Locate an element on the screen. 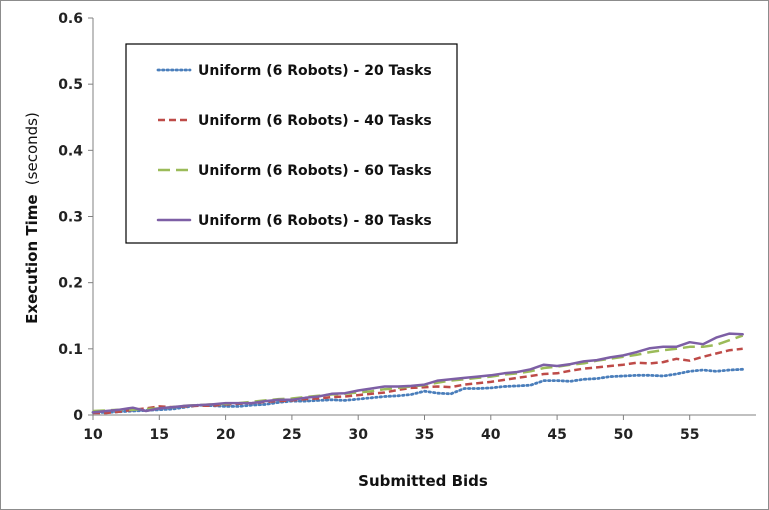 The width and height of the screenshot is (769, 510). y-axis-title: Execution Time (seconds) is located at coordinates (32, 218).